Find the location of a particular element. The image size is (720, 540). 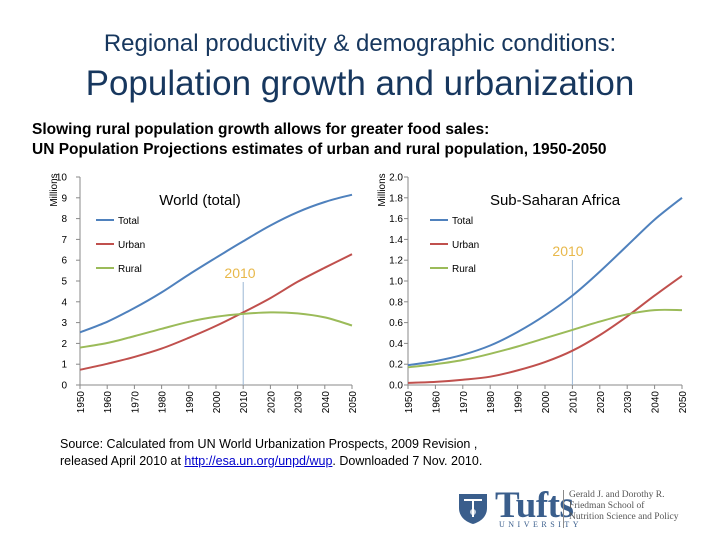

chart1-legend-label-urban: Urban is located at coordinates (131, 245).